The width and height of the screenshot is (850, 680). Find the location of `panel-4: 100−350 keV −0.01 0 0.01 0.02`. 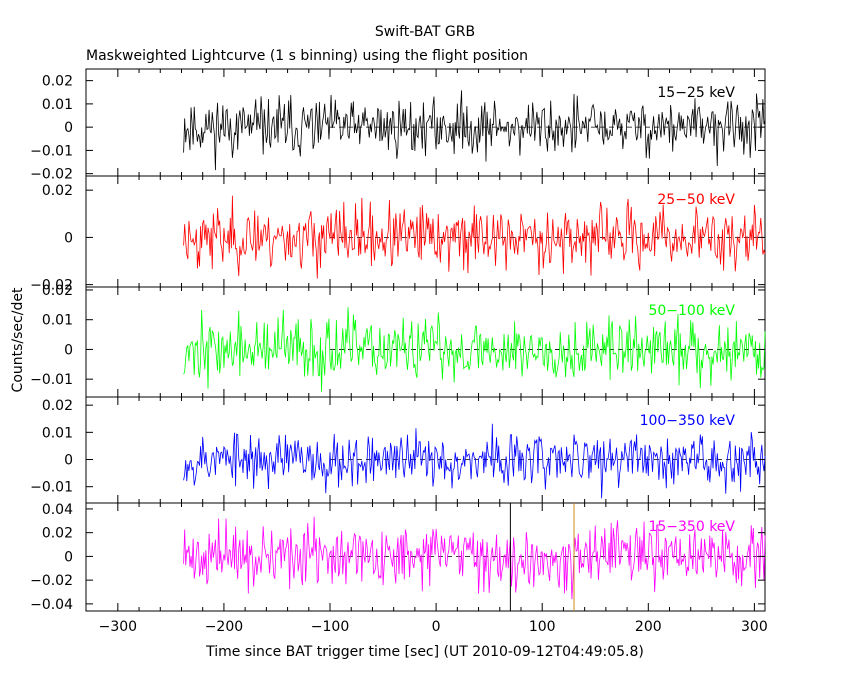

panel-4: 100−350 keV −0.01 0 0.01 0.02 is located at coordinates (398, 450).